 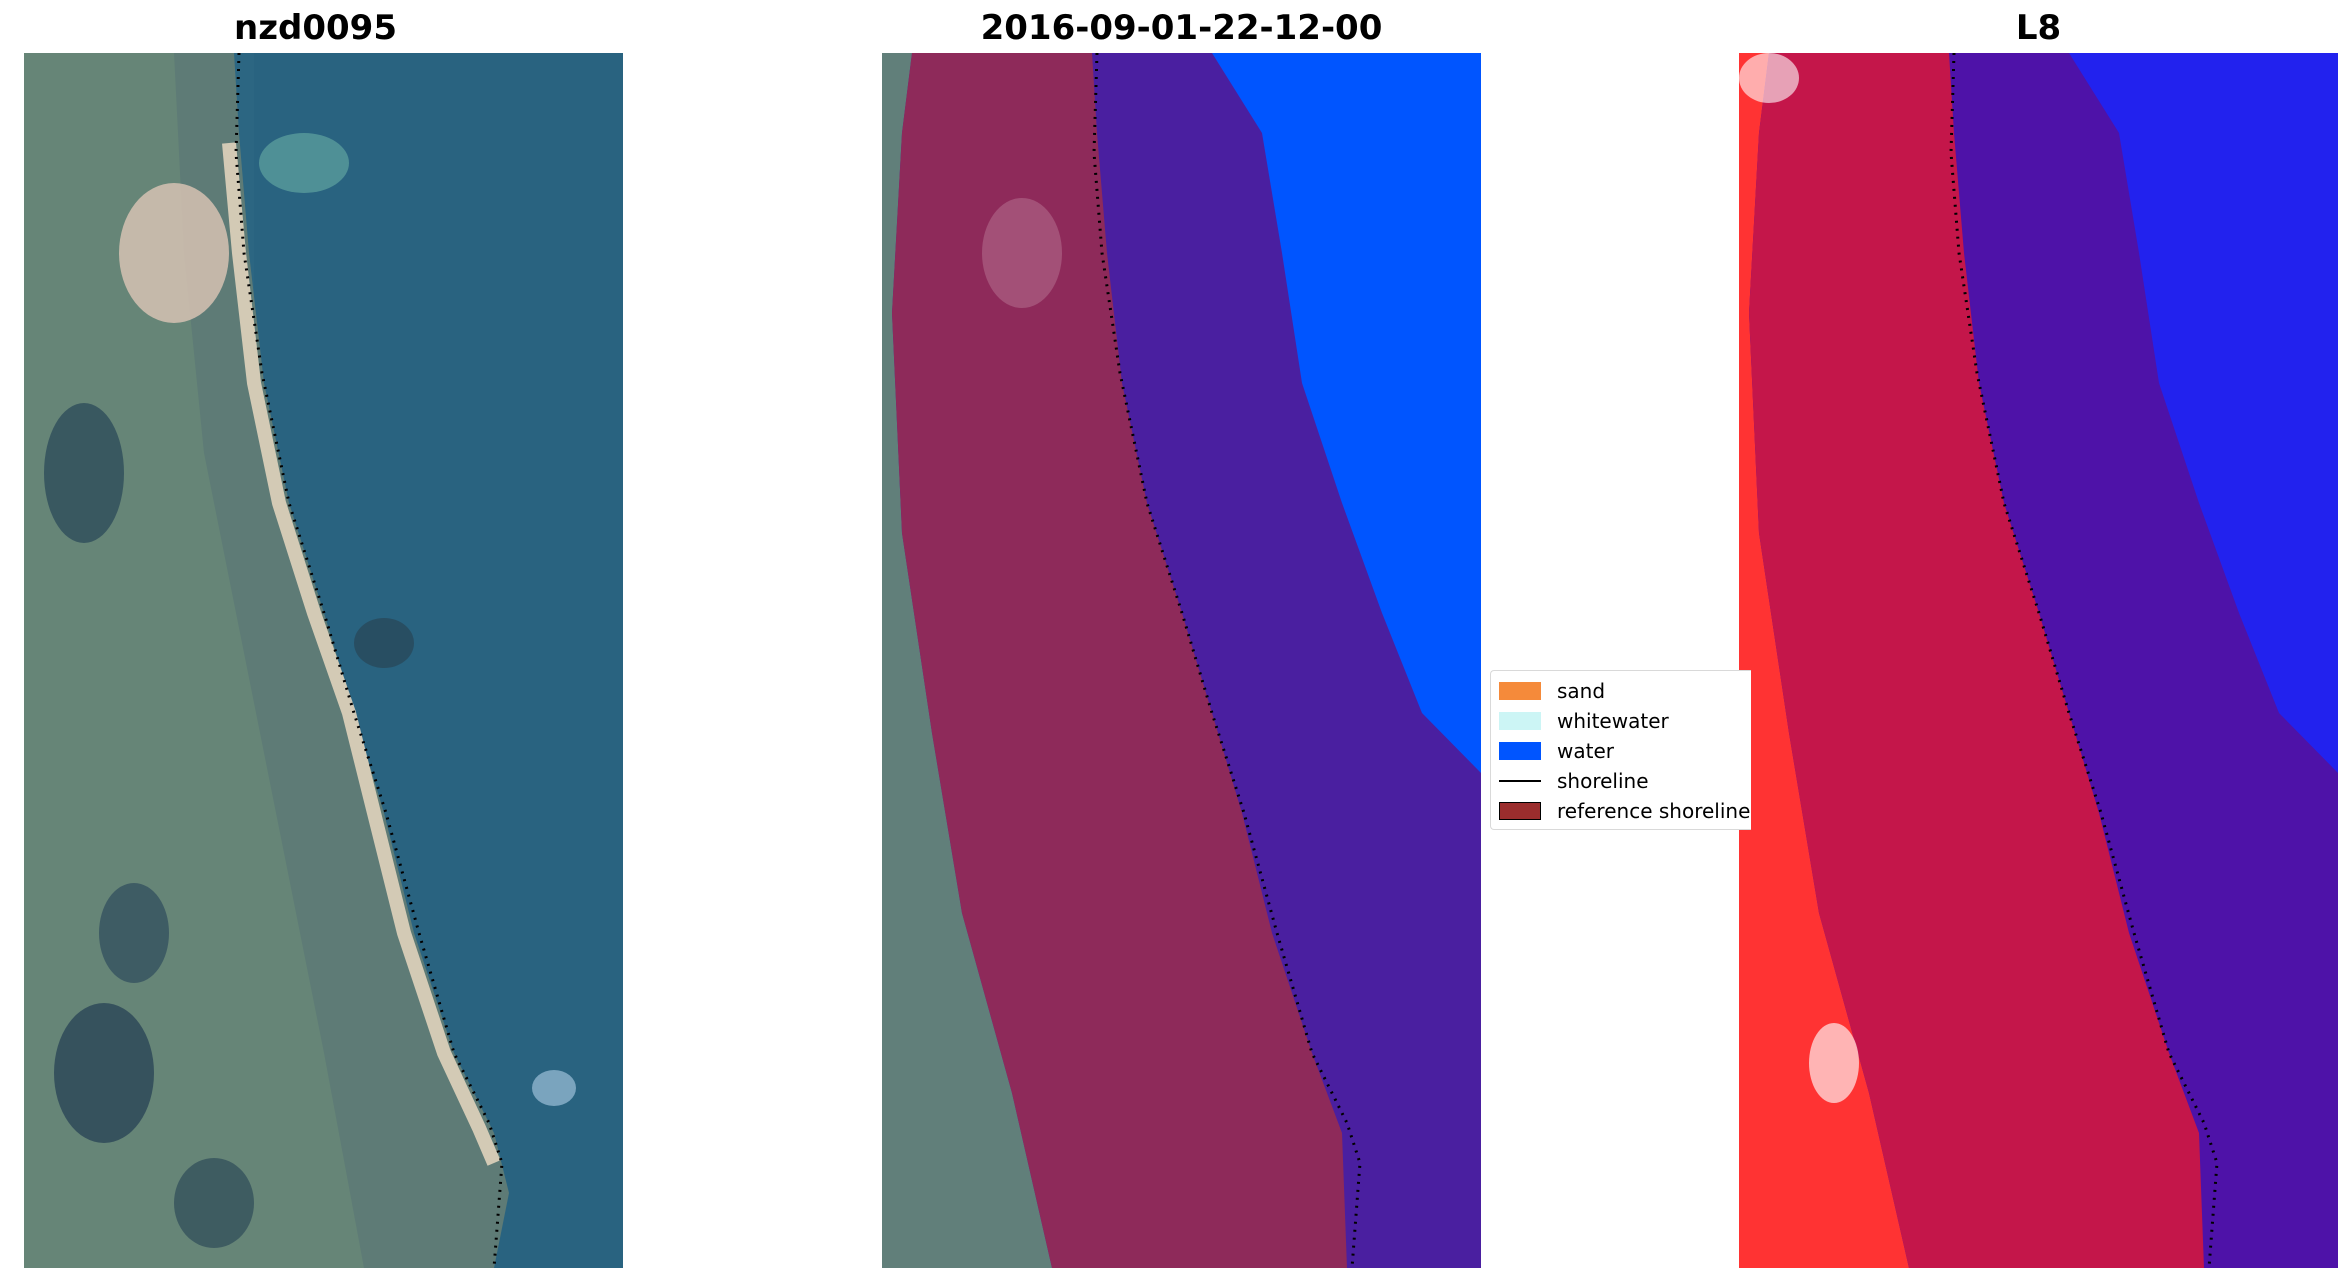 I want to click on legend-label: reference shoreline, so click(x=1654, y=811).